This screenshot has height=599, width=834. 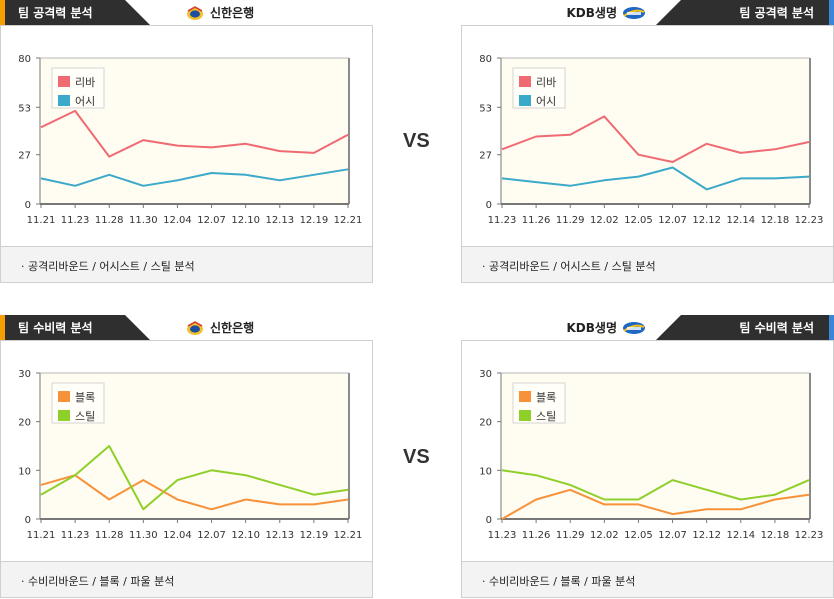 What do you see at coordinates (177, 535) in the screenshot?
I see `x-tick-label: 12.04` at bounding box center [177, 535].